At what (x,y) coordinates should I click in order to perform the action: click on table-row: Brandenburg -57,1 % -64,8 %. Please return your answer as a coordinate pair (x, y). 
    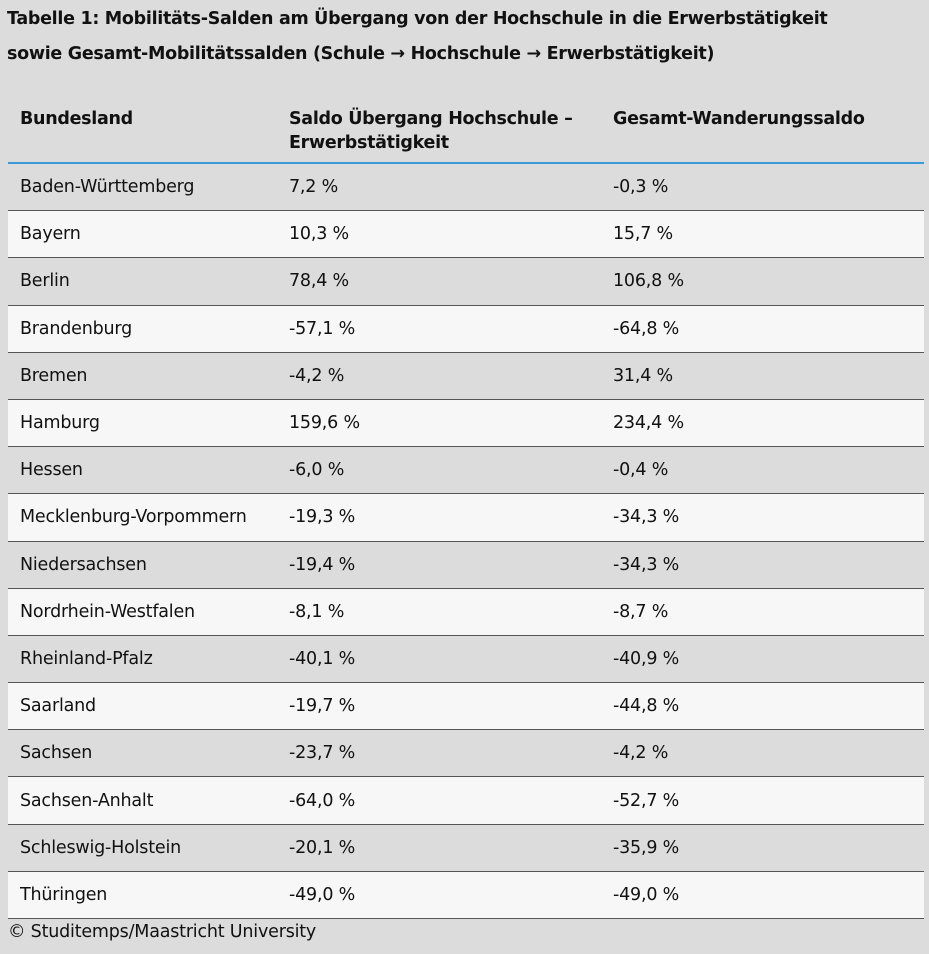
    Looking at the image, I should click on (466, 329).